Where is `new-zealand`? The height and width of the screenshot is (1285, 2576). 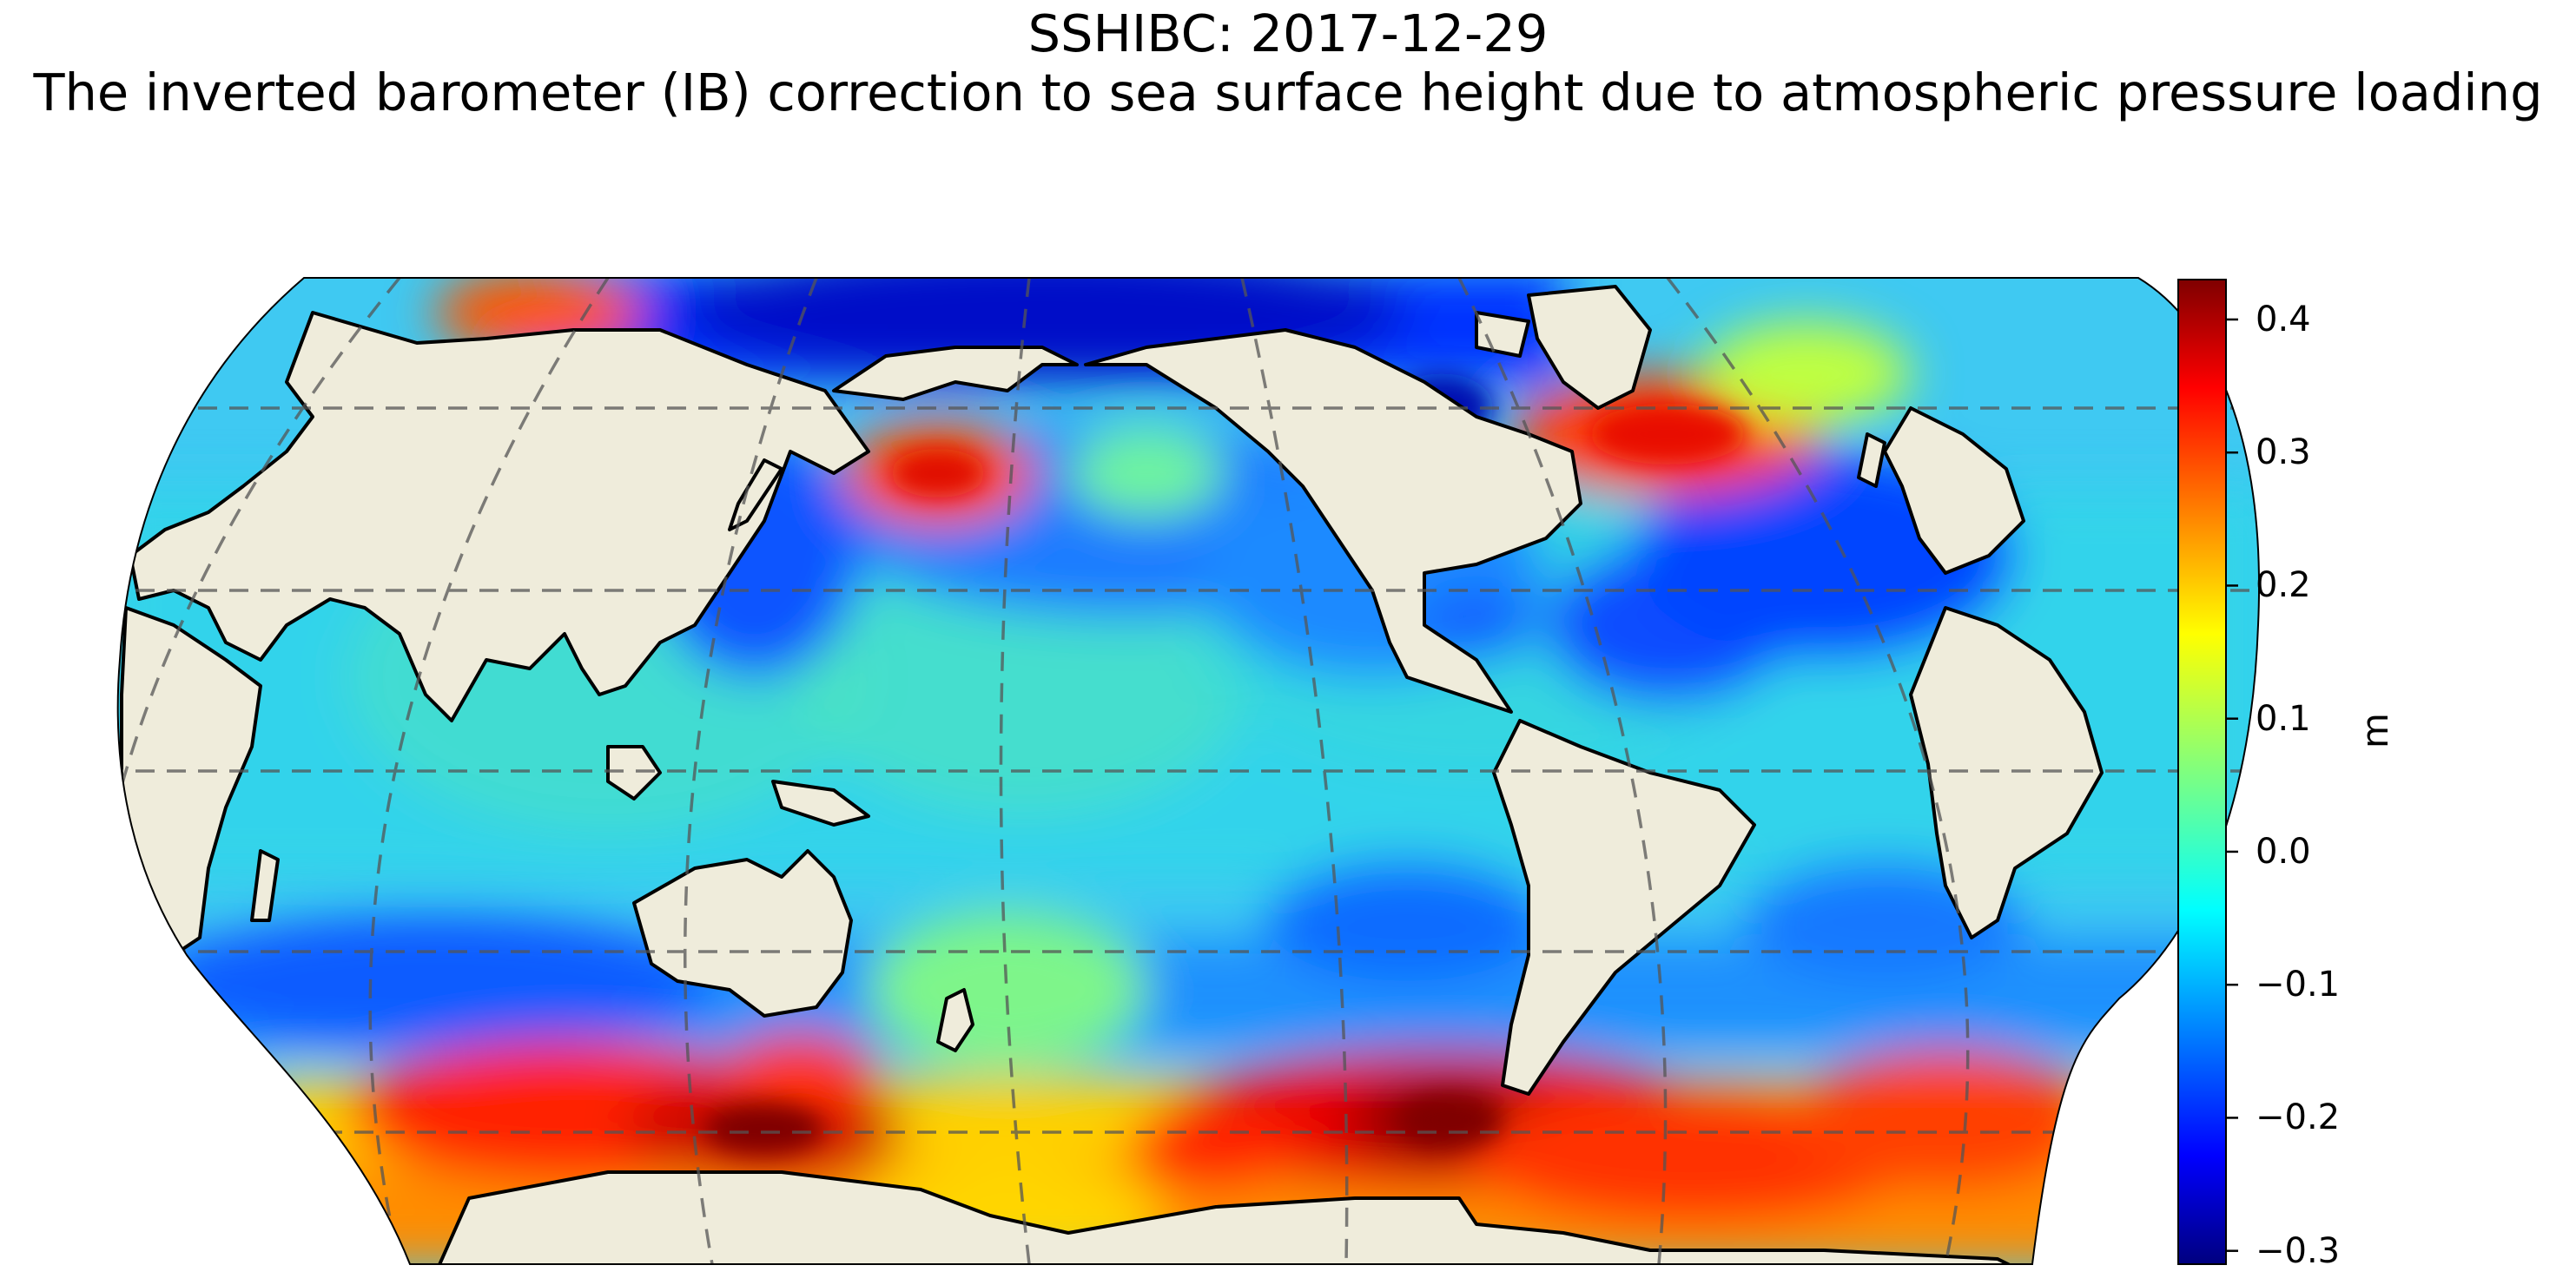
new-zealand is located at coordinates (955, 1020).